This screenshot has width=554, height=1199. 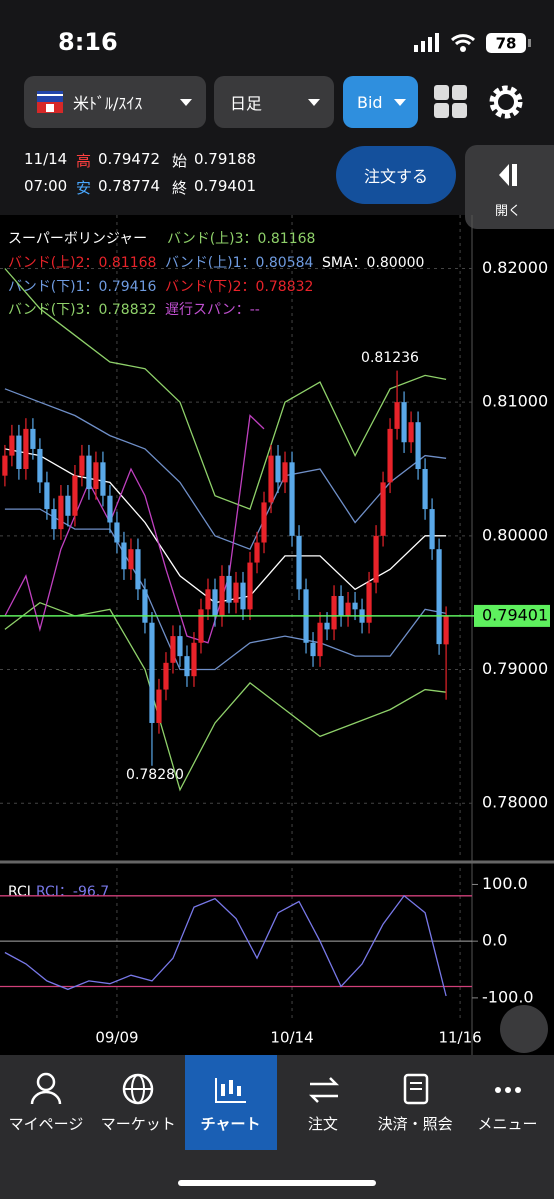 What do you see at coordinates (180, 161) in the screenshot?
I see `open-label: 始` at bounding box center [180, 161].